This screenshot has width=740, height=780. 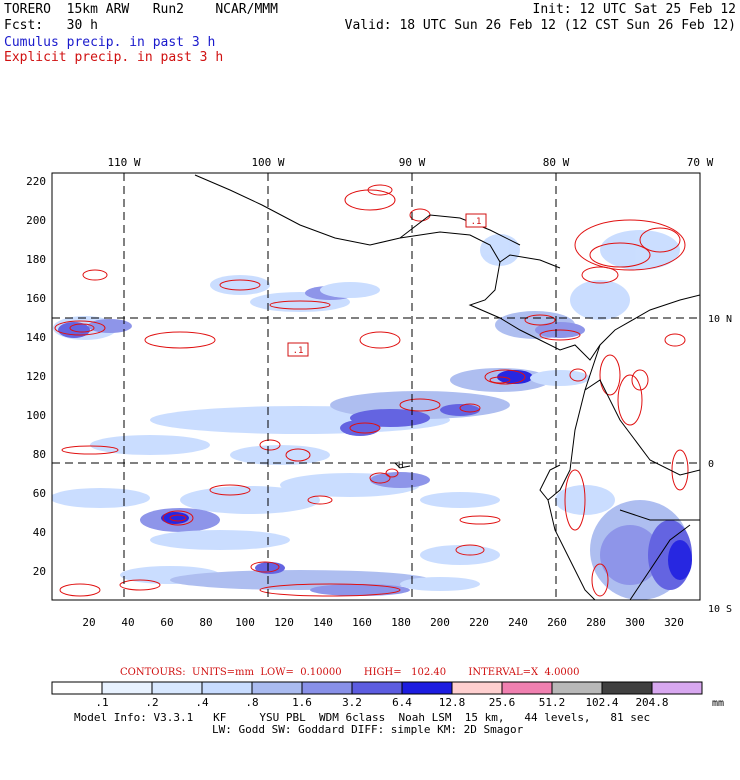 I want to click on contour-label-text: CONTOURS:, so click(x=153, y=672).